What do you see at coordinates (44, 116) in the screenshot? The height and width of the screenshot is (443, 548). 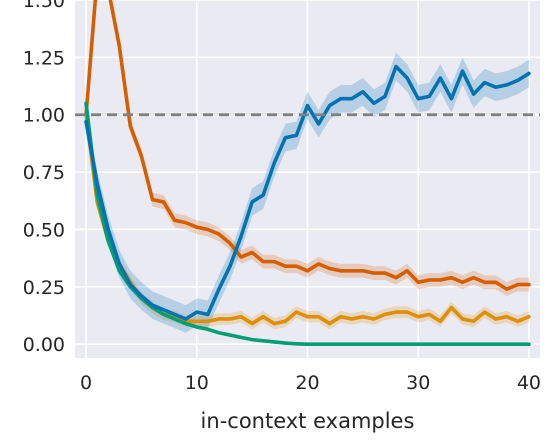 I see `y-tick-label: 1.00` at bounding box center [44, 116].